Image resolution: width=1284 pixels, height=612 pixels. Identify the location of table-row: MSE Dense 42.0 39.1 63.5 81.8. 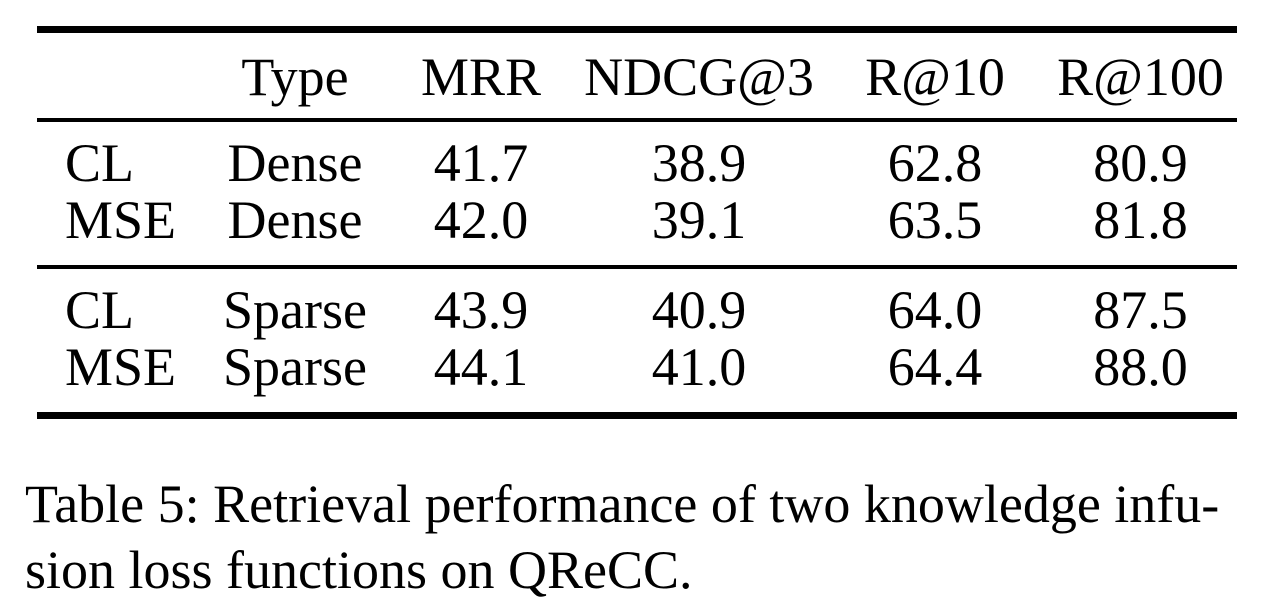
(637, 229).